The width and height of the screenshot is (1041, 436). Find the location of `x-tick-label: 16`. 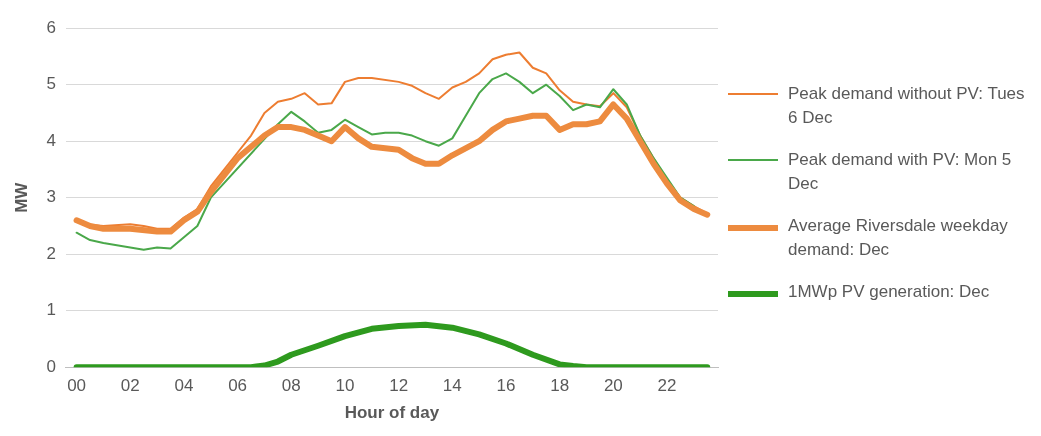

x-tick-label: 16 is located at coordinates (506, 386).